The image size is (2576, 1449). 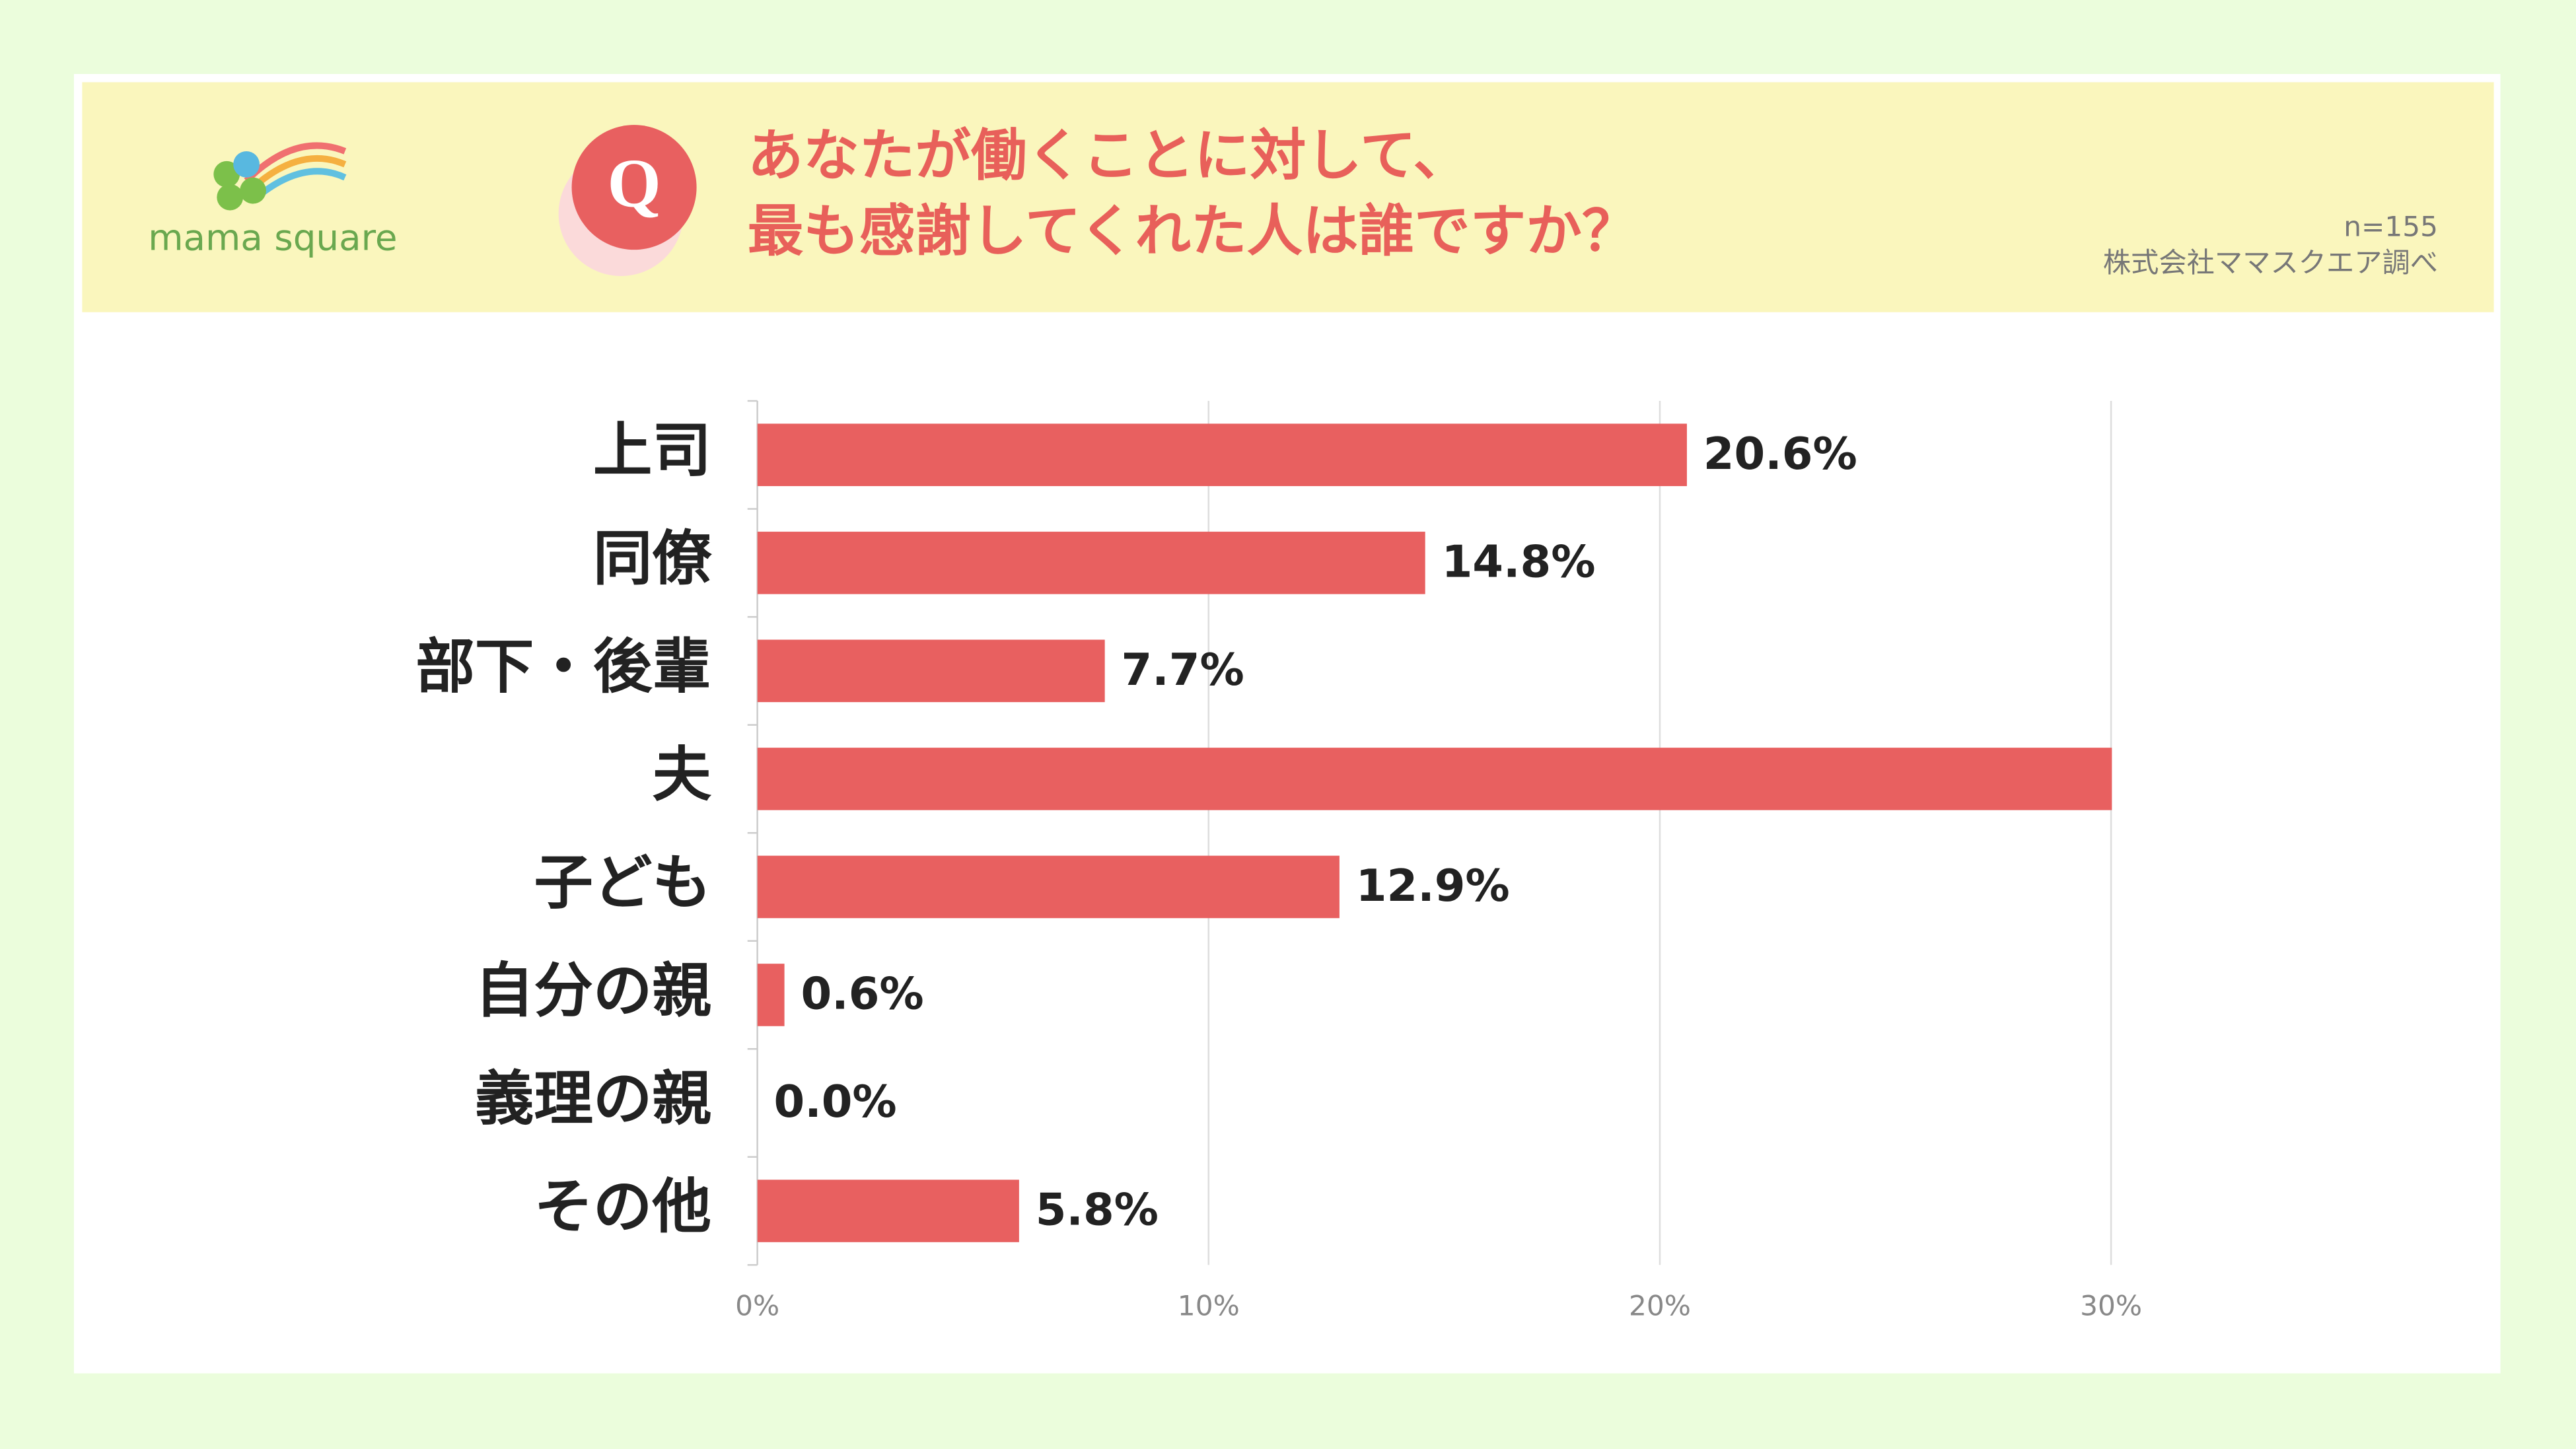 I want to click on y-tick-label: 部下・後輩, so click(x=563, y=667).